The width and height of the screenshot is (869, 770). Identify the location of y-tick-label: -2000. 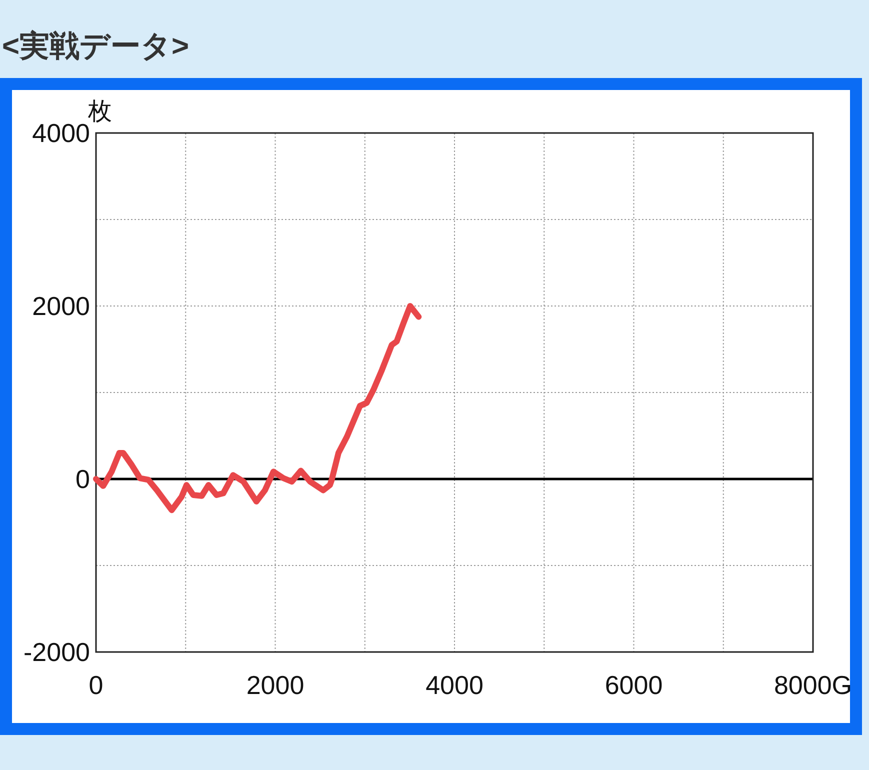
(57, 652).